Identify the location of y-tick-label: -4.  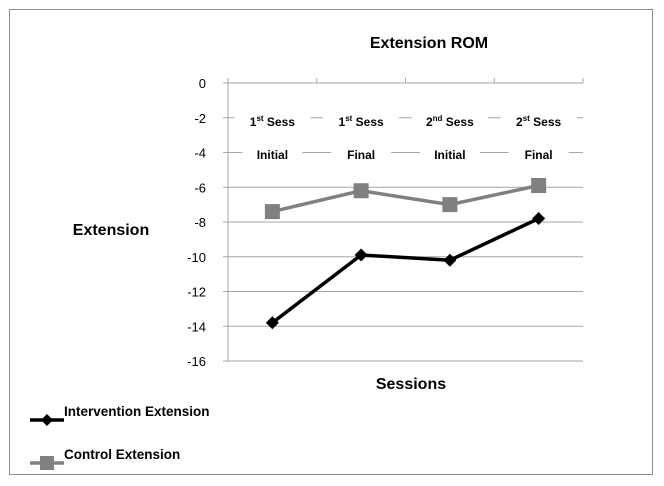
(200, 153).